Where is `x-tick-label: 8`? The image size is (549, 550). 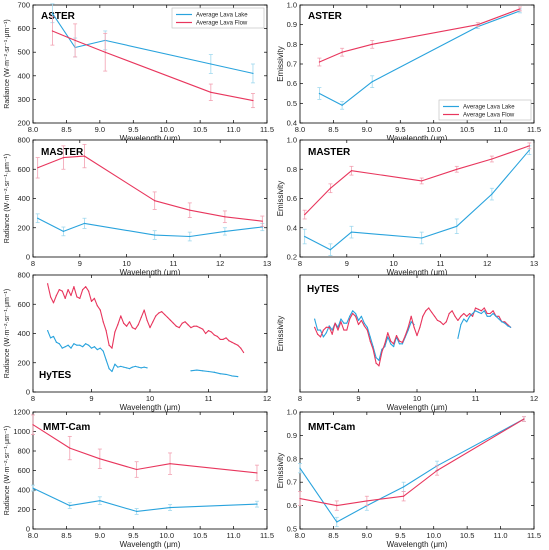 x-tick-label: 8 is located at coordinates (33, 263).